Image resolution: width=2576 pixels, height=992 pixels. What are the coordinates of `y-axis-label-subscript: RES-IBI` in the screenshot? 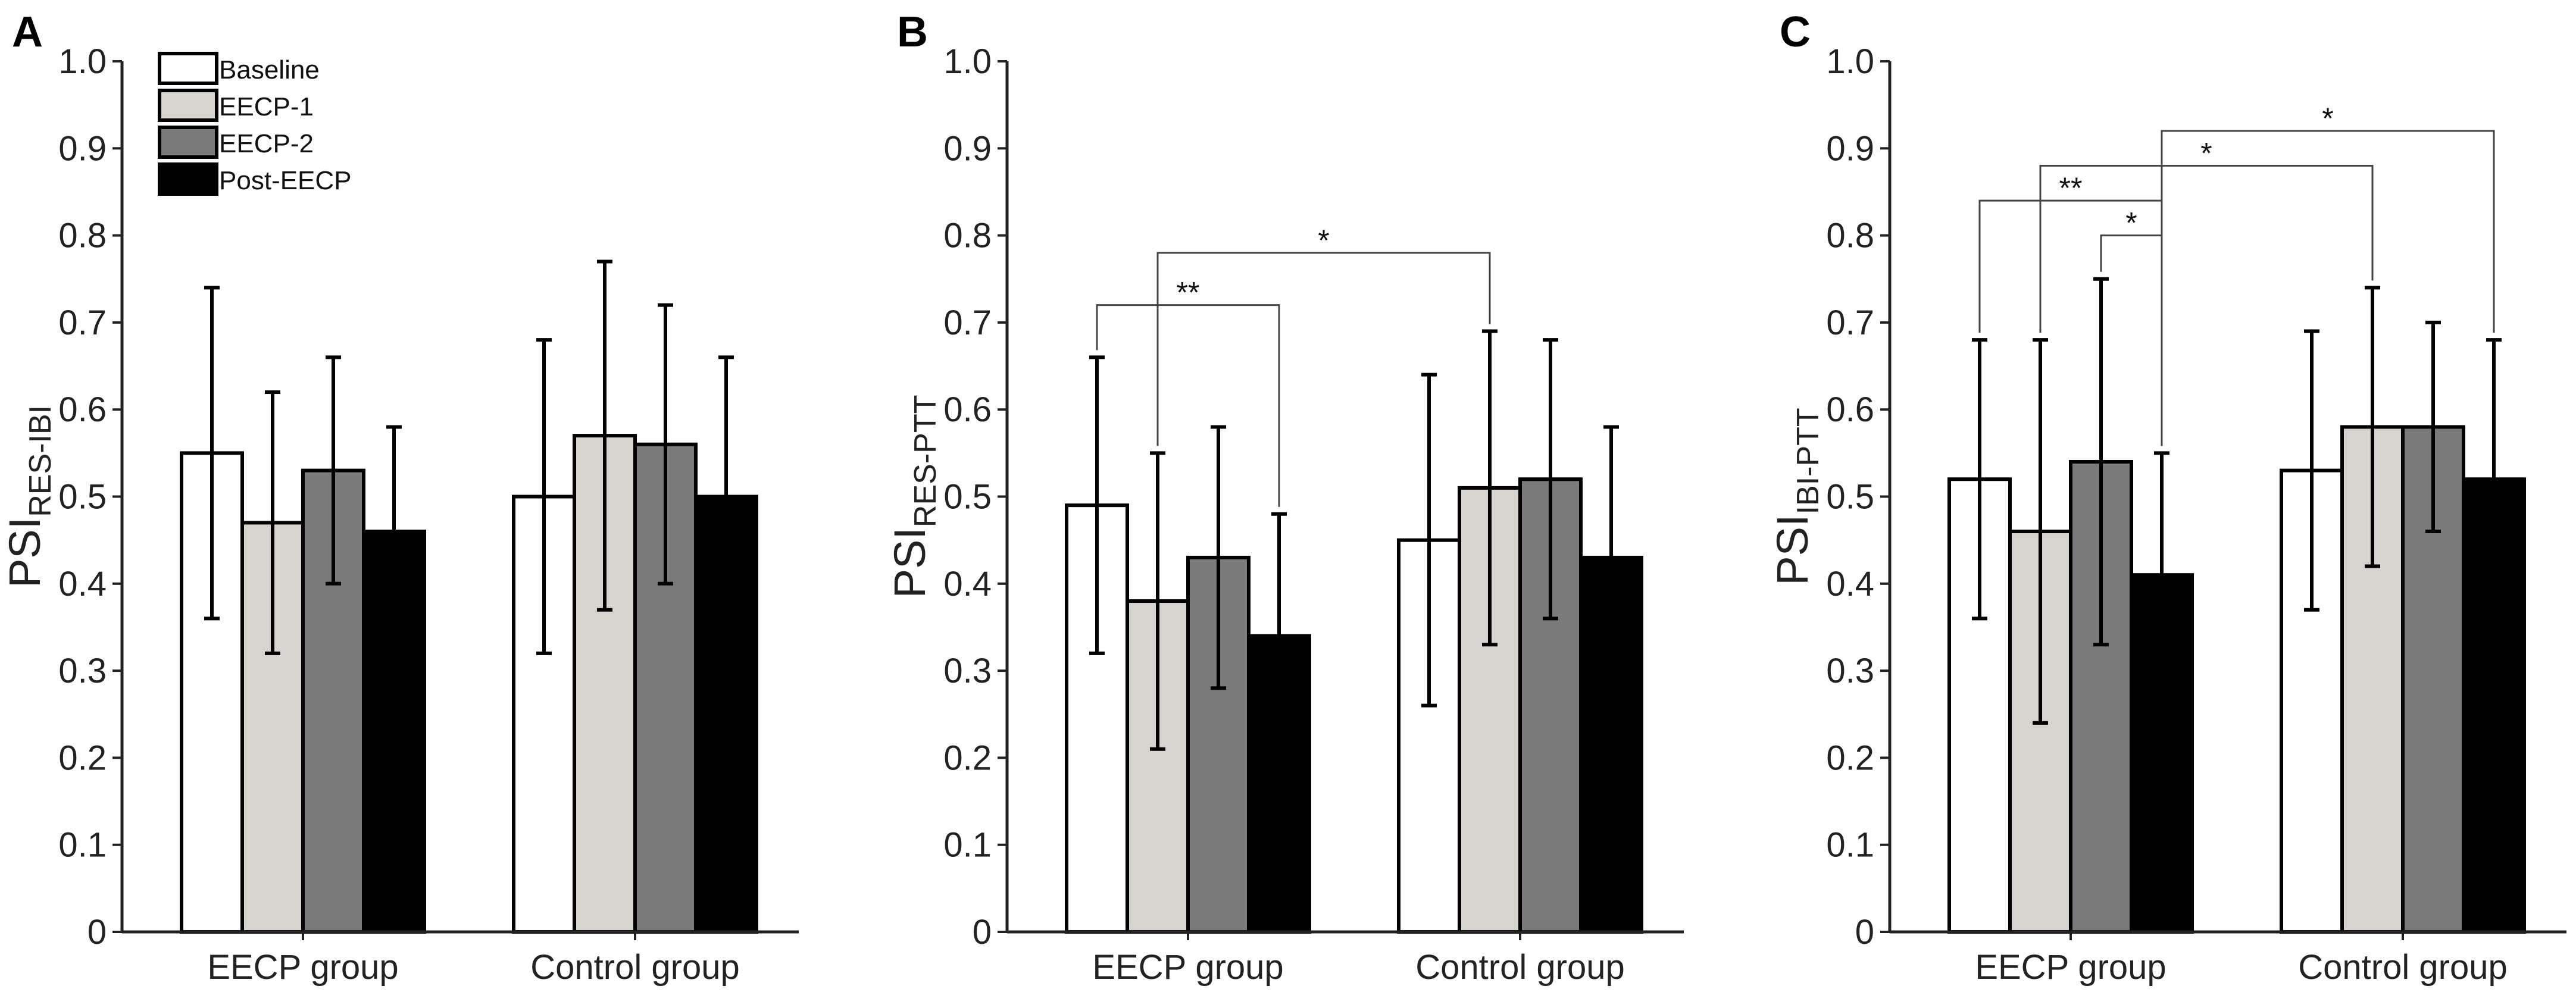 It's located at (40, 461).